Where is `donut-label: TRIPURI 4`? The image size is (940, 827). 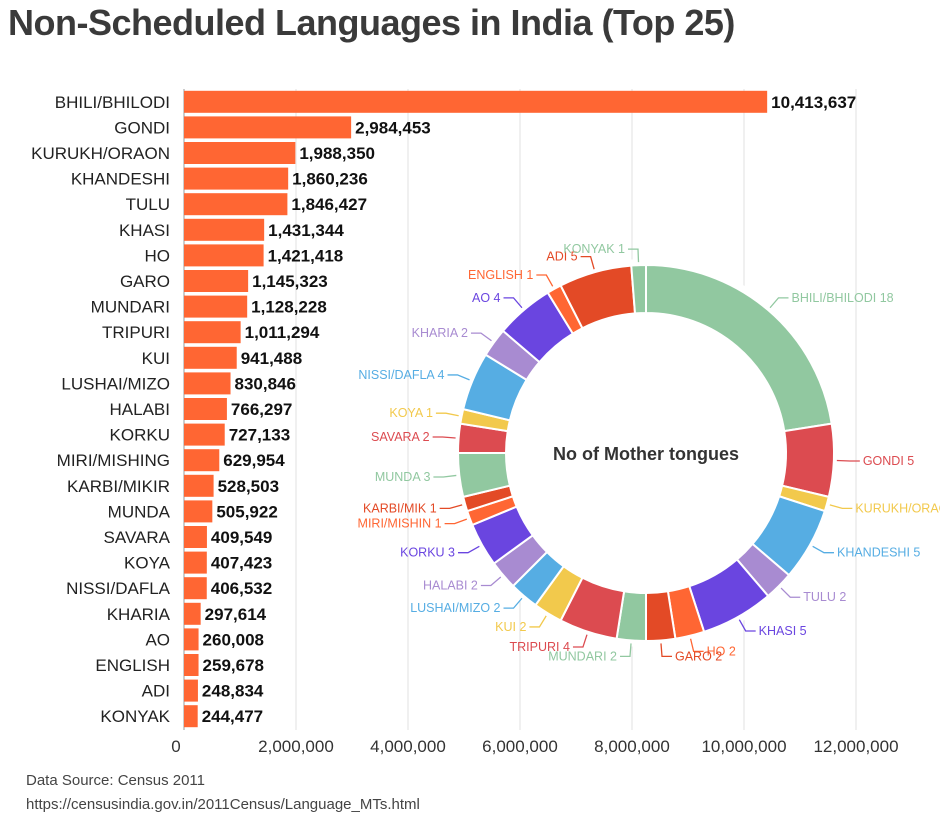
donut-label: TRIPURI 4 is located at coordinates (540, 647).